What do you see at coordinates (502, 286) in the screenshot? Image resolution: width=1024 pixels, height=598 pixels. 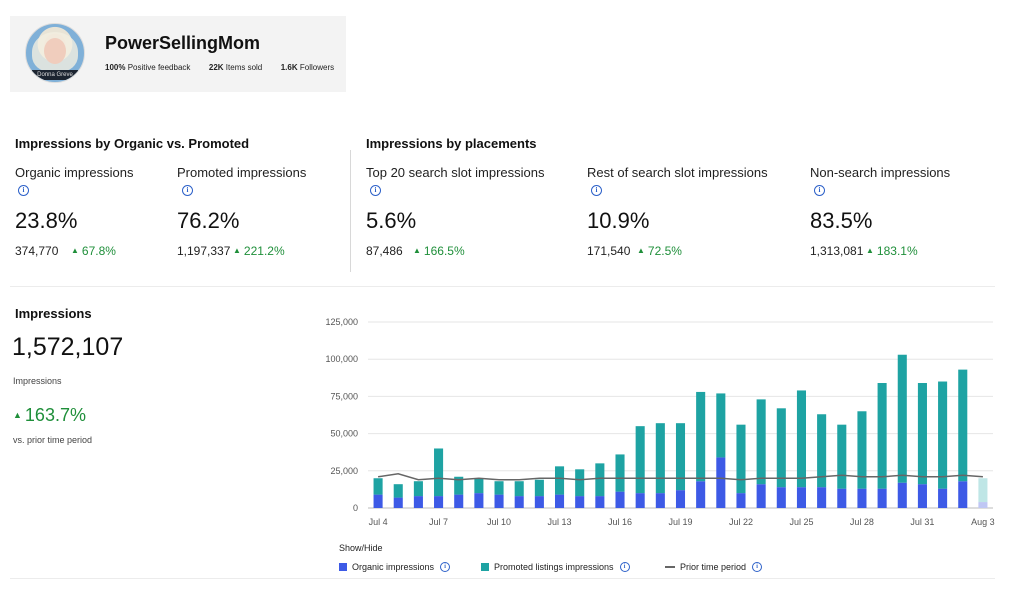 I see `horizontal-divider` at bounding box center [502, 286].